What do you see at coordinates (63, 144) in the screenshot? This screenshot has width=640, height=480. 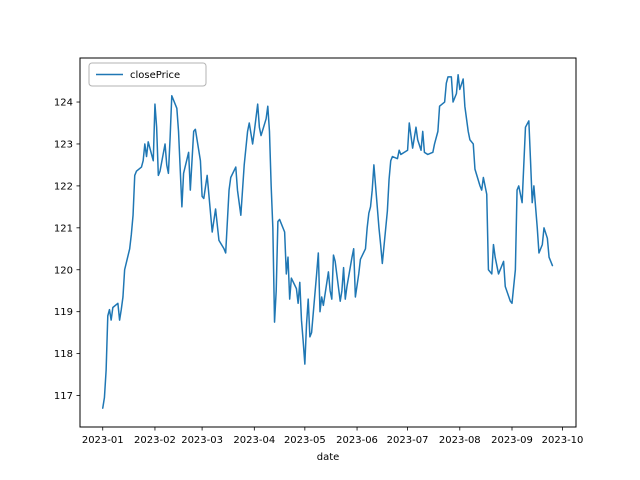 I see `y-tick-label: 123` at bounding box center [63, 144].